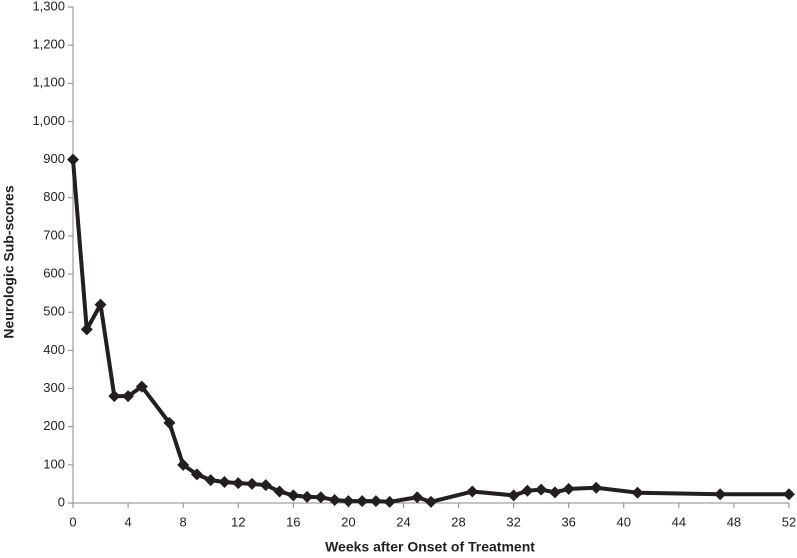 The image size is (797, 558). I want to click on x-tick-label: 12, so click(238, 521).